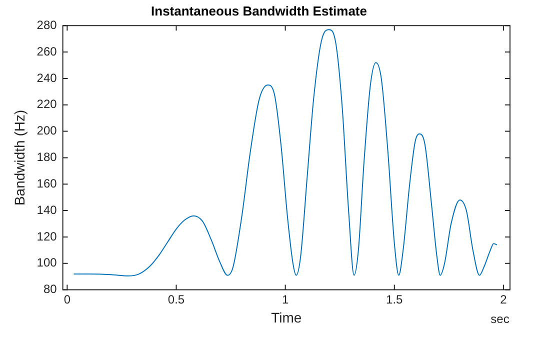 Image resolution: width=560 pixels, height=337 pixels. Describe the element at coordinates (47, 77) in the screenshot. I see `y-tick-label: 240` at that location.